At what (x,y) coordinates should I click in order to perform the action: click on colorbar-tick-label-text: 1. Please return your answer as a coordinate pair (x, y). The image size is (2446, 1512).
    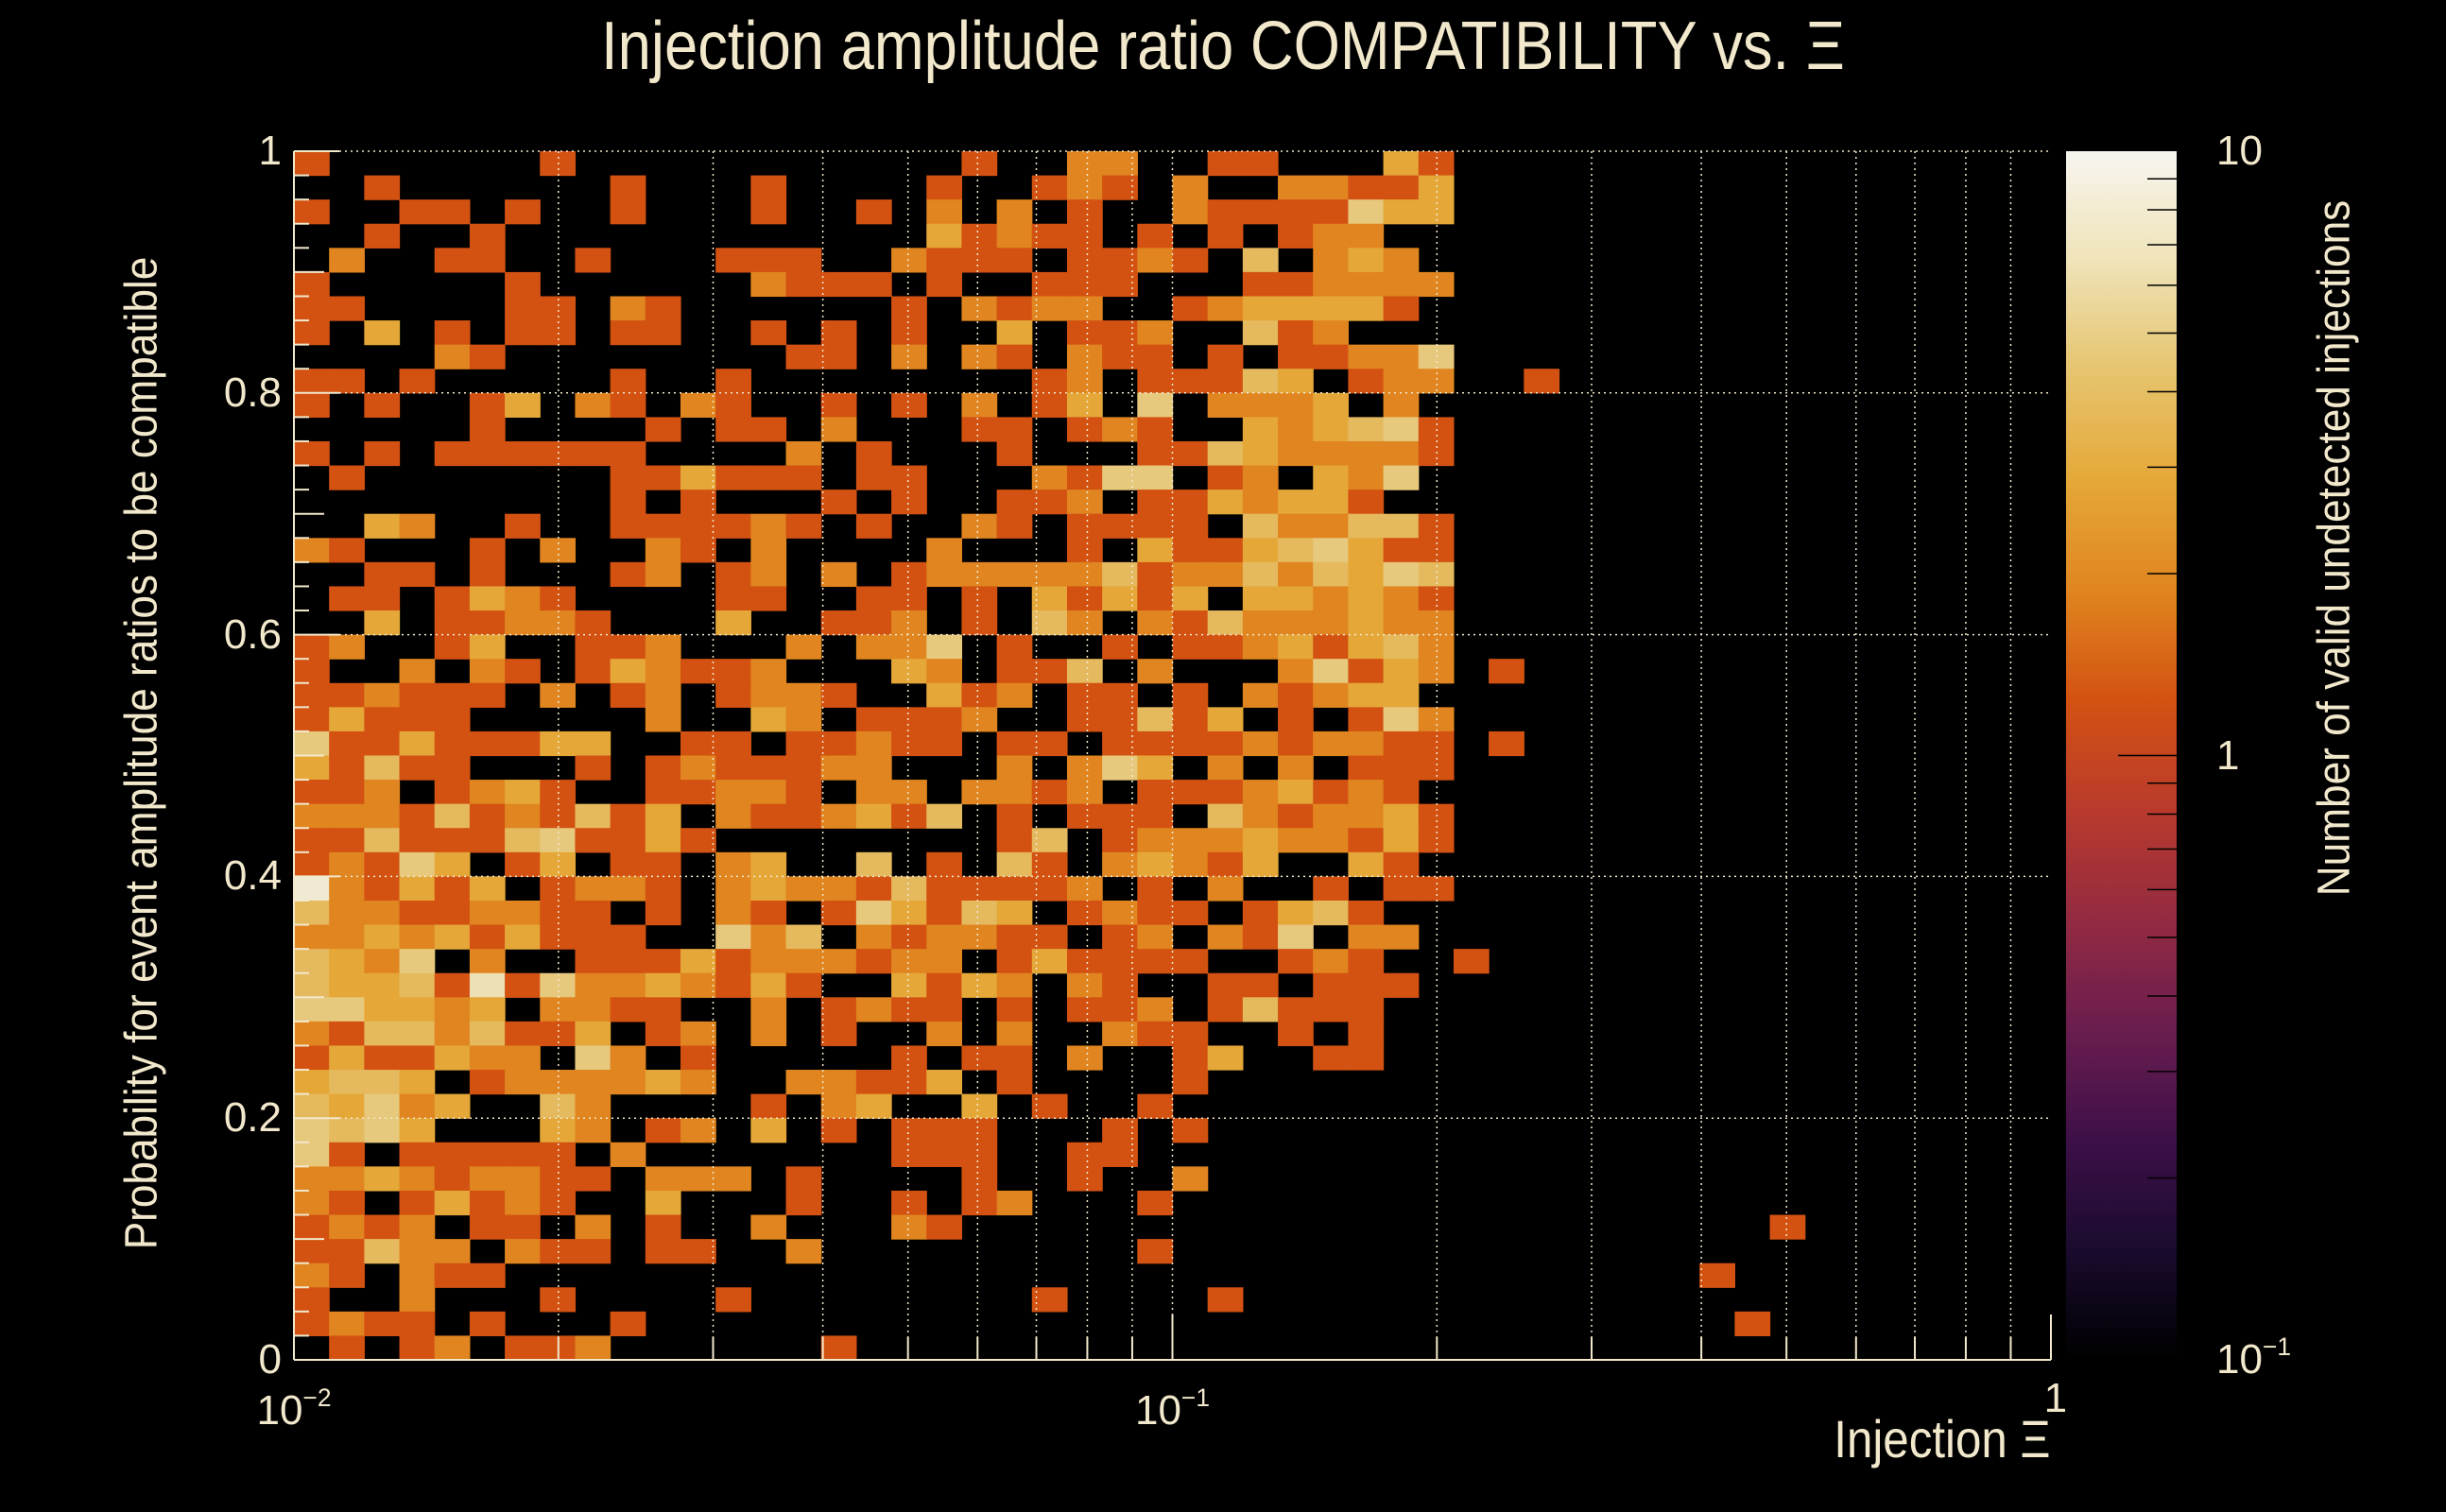
    Looking at the image, I should click on (2228, 755).